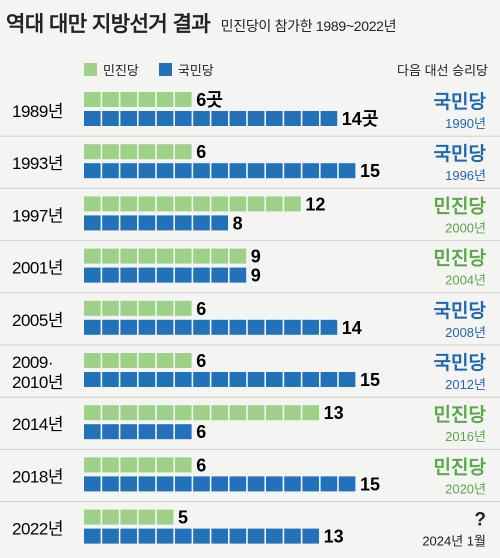 This screenshot has height=558, width=500. What do you see at coordinates (201, 432) in the screenshot?
I see `kmt-value-label: 6` at bounding box center [201, 432].